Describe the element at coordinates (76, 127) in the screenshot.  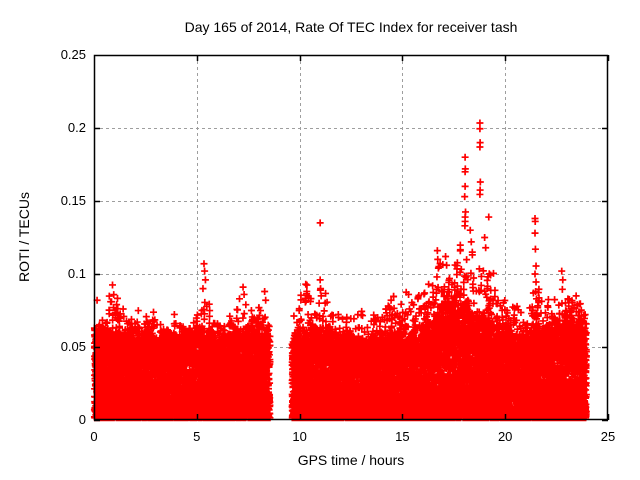
I see `y-tick-label: 0.2` at that location.